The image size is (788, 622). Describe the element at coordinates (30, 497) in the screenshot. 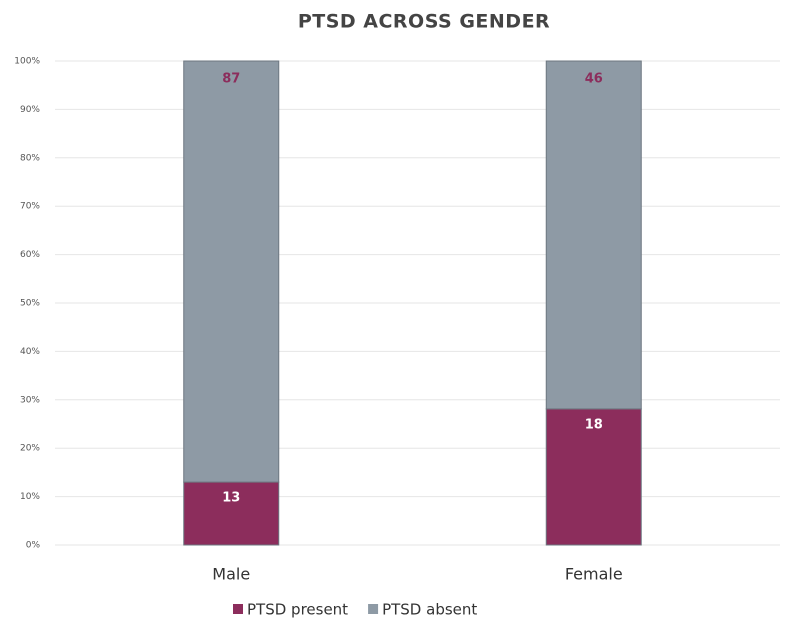

I see `y-tick-label: 10%` at that location.